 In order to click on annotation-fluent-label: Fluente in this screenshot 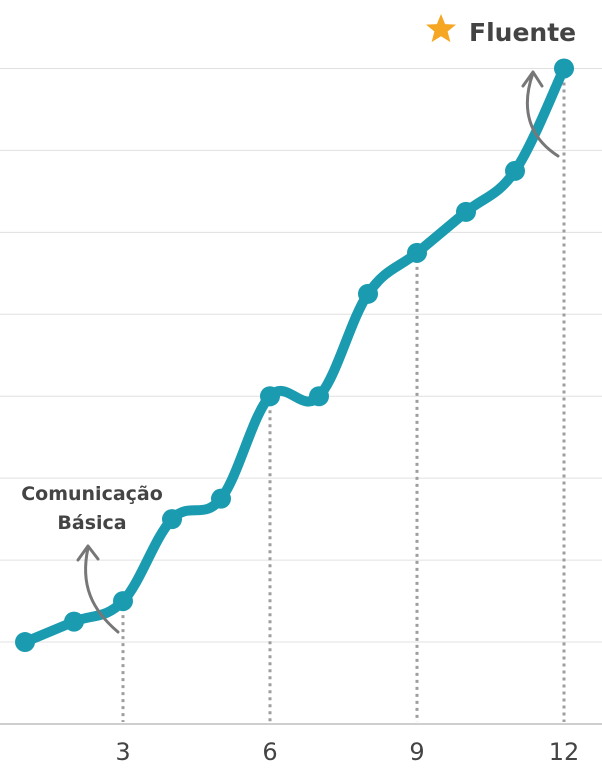, I will do `click(522, 32)`.